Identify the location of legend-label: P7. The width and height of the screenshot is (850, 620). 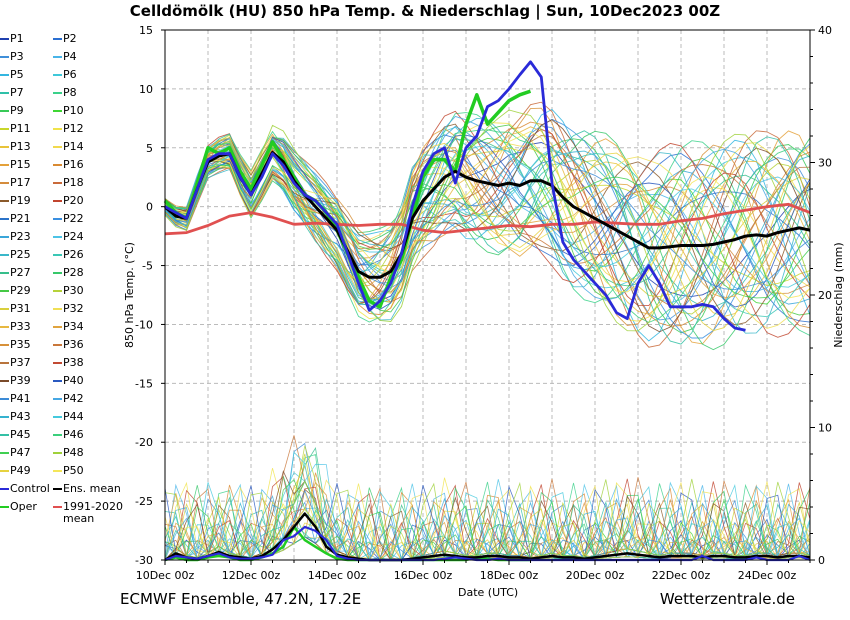
(17, 92).